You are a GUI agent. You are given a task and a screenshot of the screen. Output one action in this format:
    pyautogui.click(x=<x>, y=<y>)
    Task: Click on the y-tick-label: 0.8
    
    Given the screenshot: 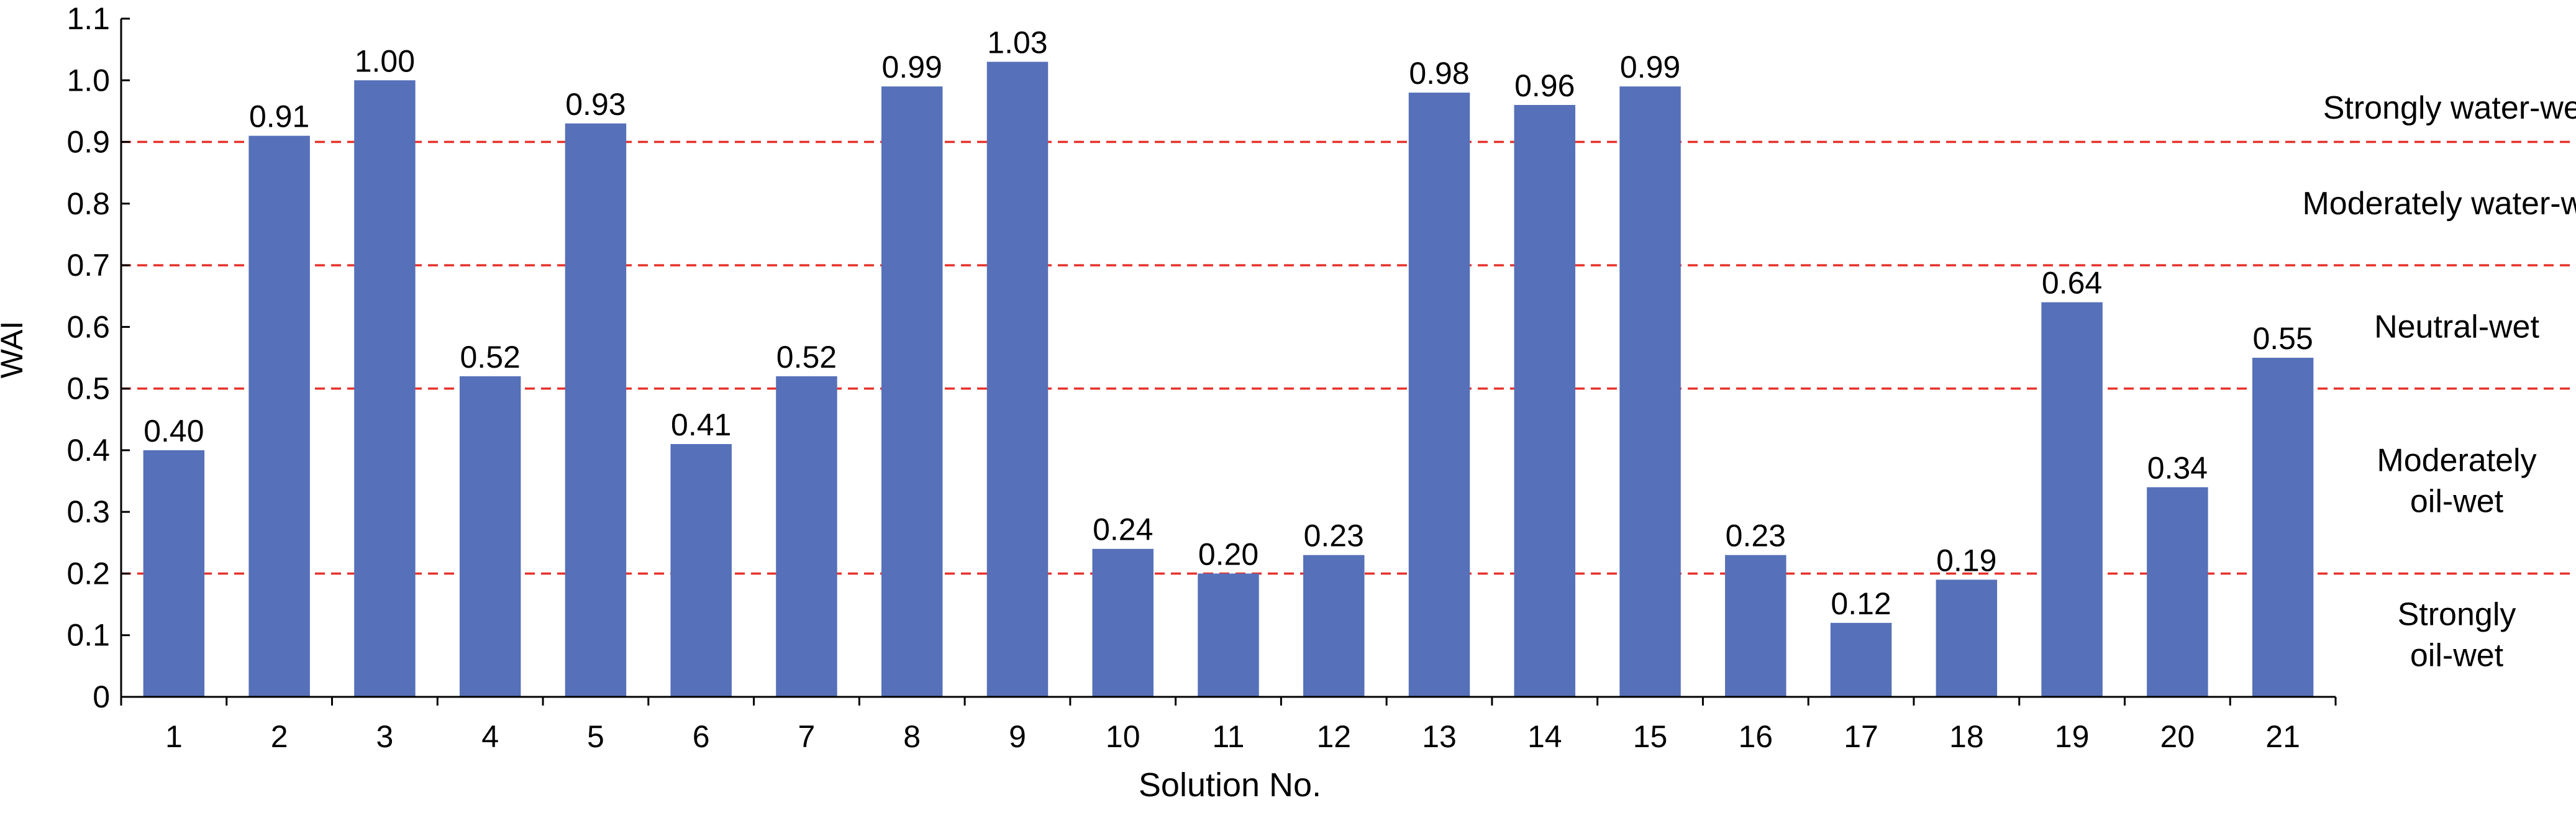 What is the action you would take?
    pyautogui.click(x=88, y=204)
    